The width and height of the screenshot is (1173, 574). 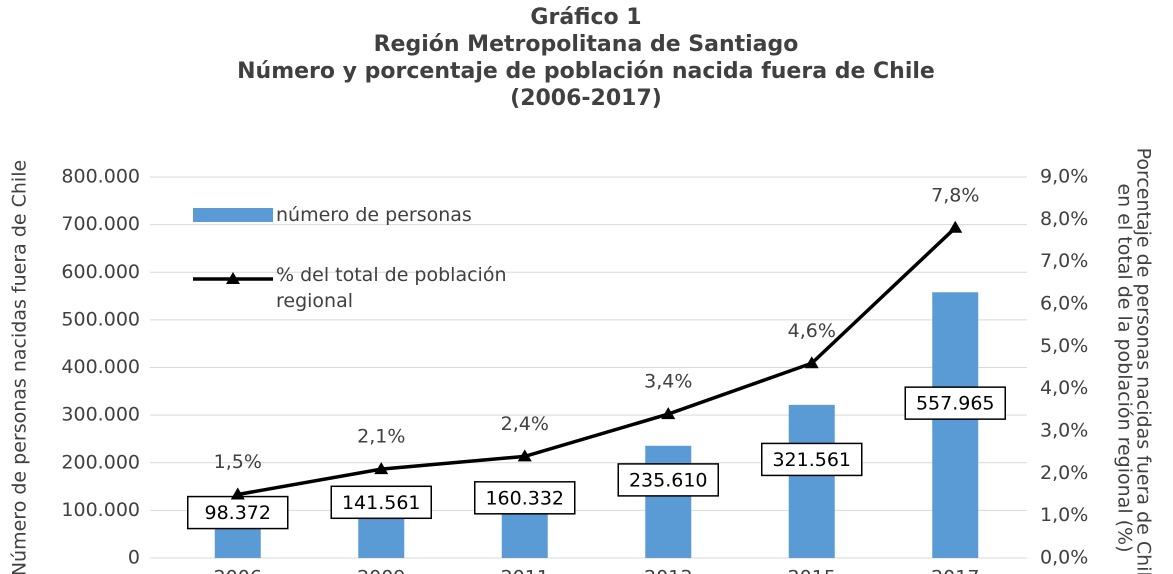 I want to click on legend-swatch, so click(x=233, y=215).